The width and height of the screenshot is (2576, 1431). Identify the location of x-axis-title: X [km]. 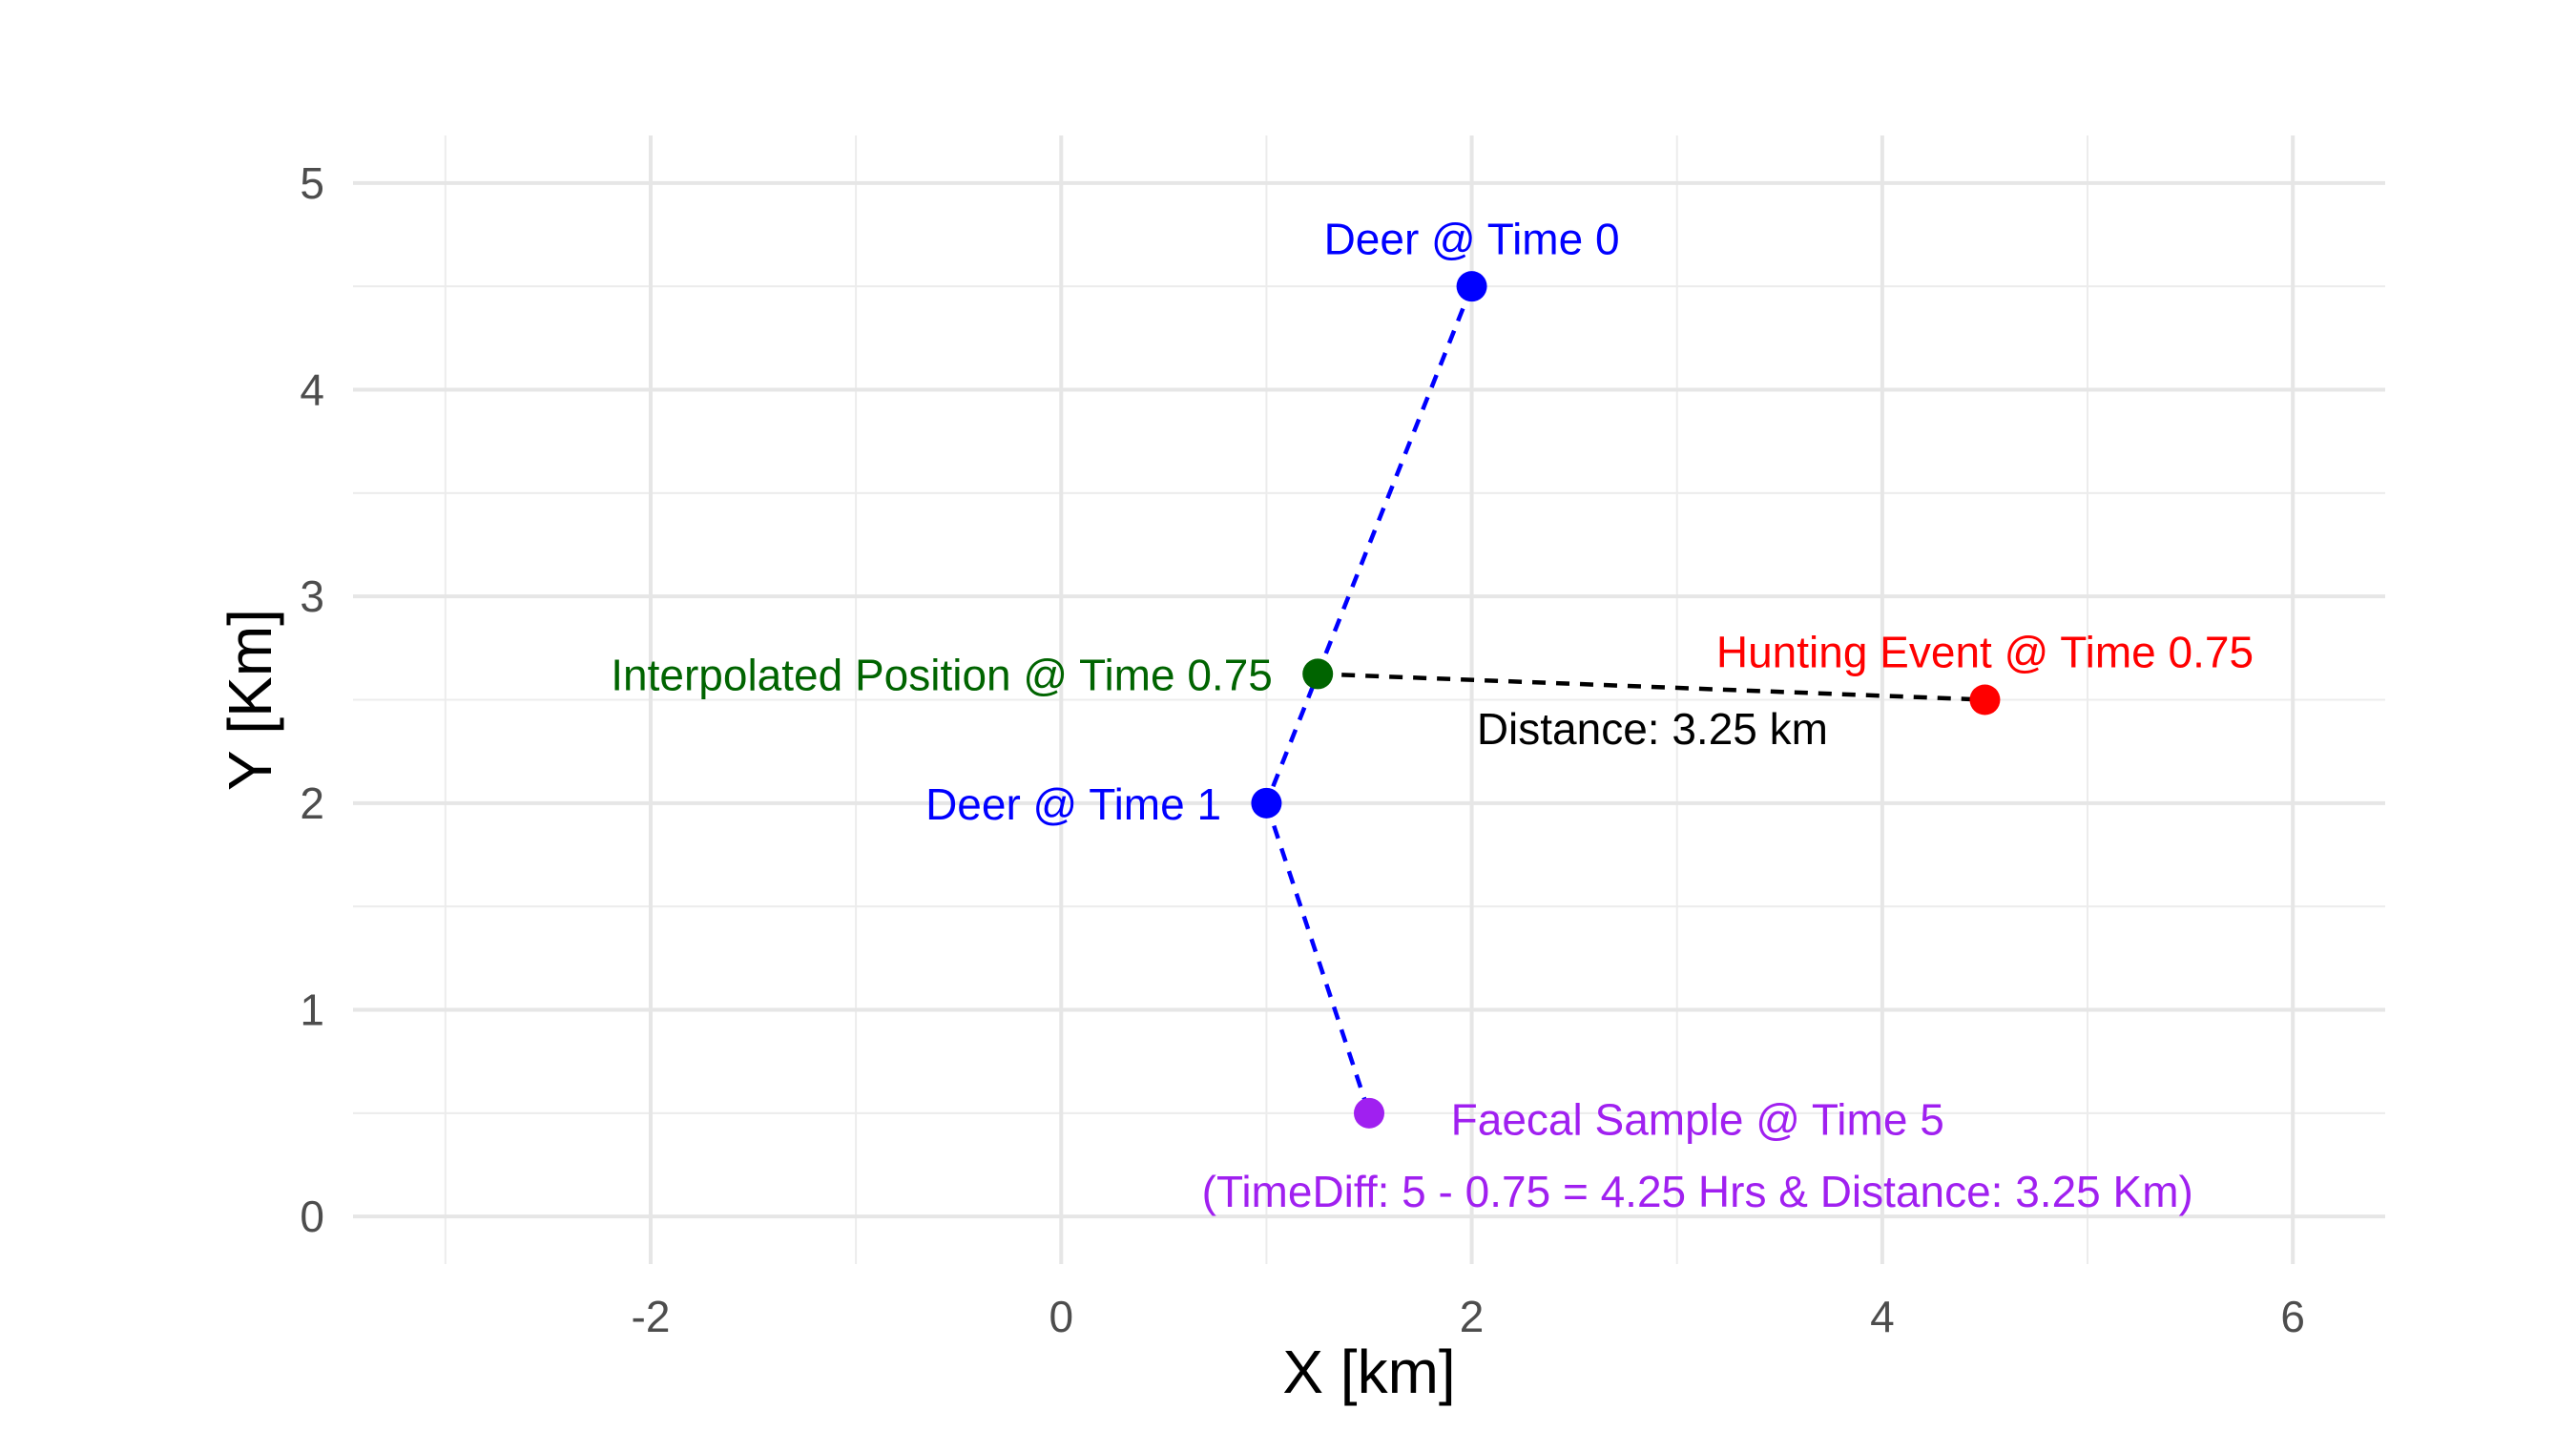
(1368, 1372).